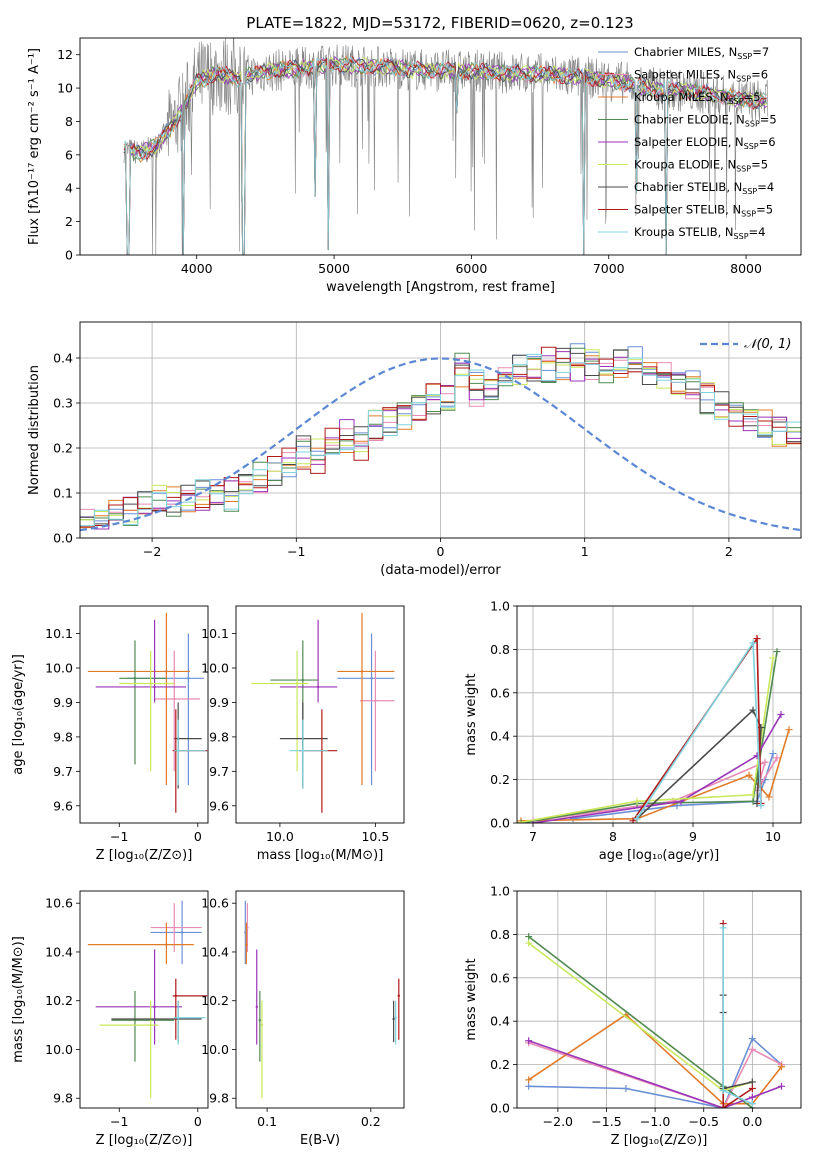 Image resolution: width=819 pixels, height=1170 pixels. Describe the element at coordinates (34, 430) in the screenshot. I see `y-axis-label: Normed distribution` at that location.